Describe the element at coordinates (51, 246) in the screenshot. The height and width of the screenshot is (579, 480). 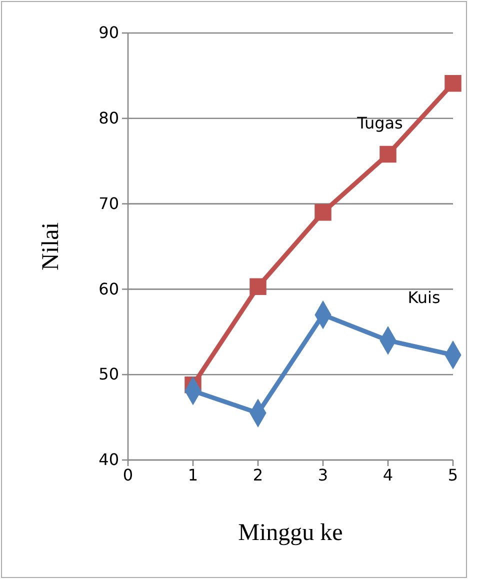
I see `y-axis-title: Nilai` at that location.